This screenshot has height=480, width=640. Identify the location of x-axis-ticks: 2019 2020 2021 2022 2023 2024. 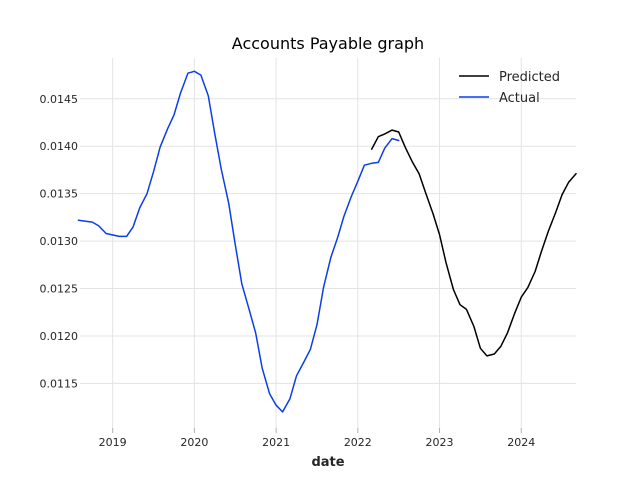
(317, 438).